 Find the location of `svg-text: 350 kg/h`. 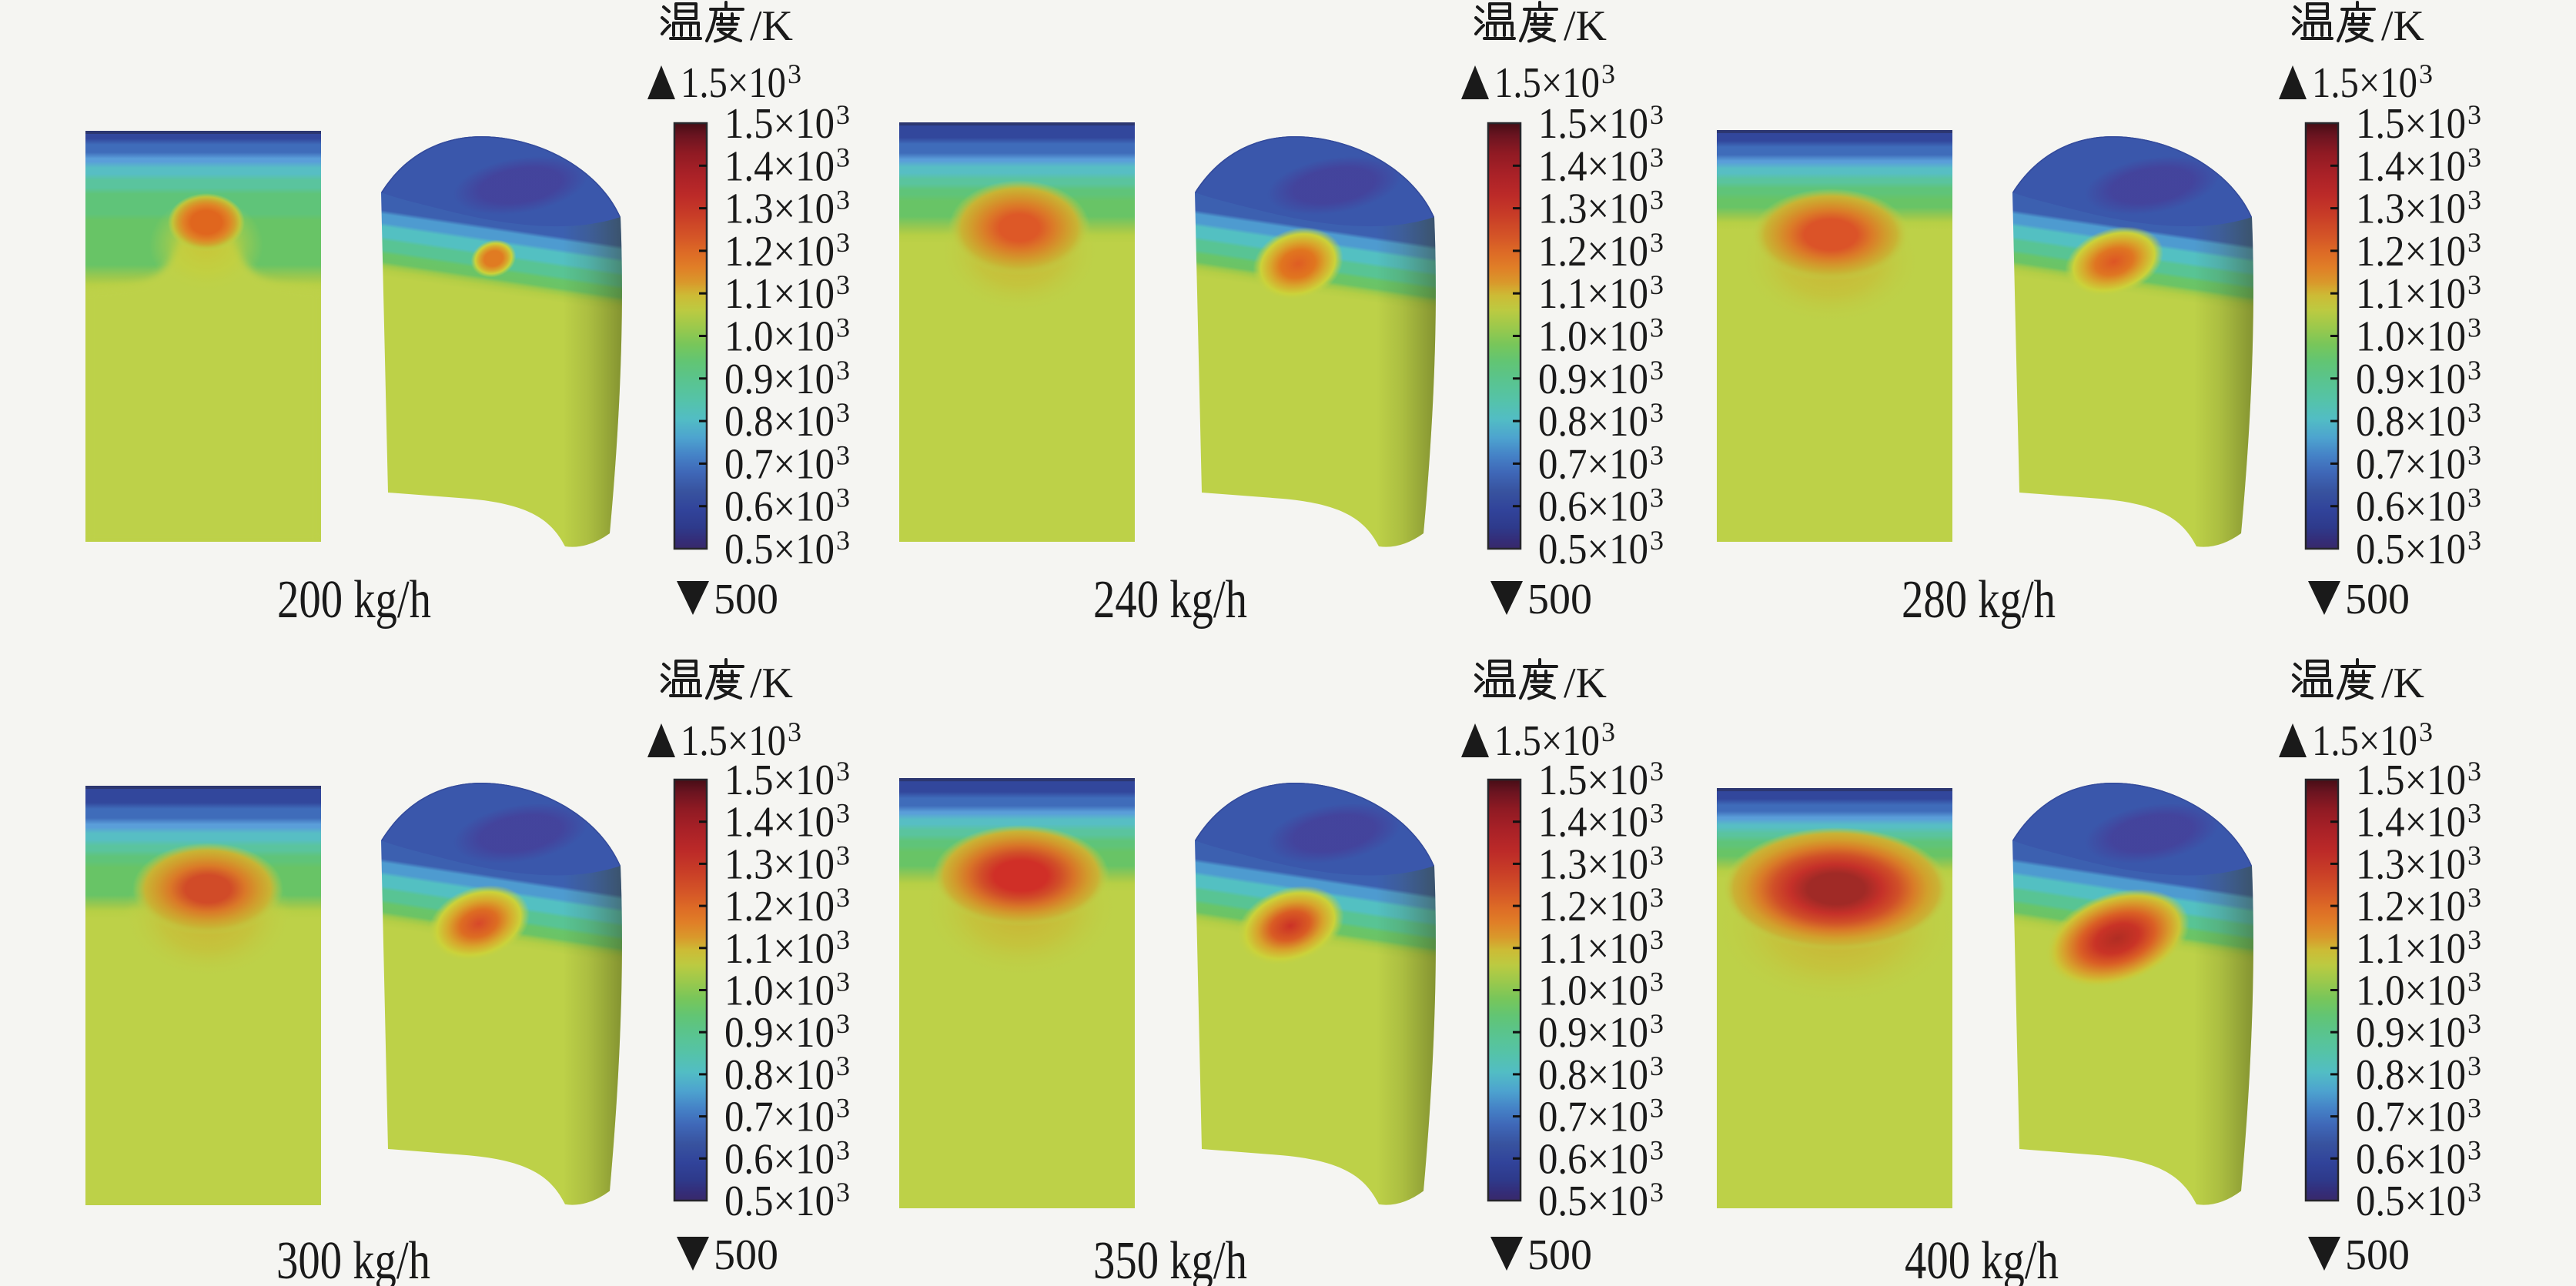

svg-text: 350 kg/h is located at coordinates (1170, 1258).